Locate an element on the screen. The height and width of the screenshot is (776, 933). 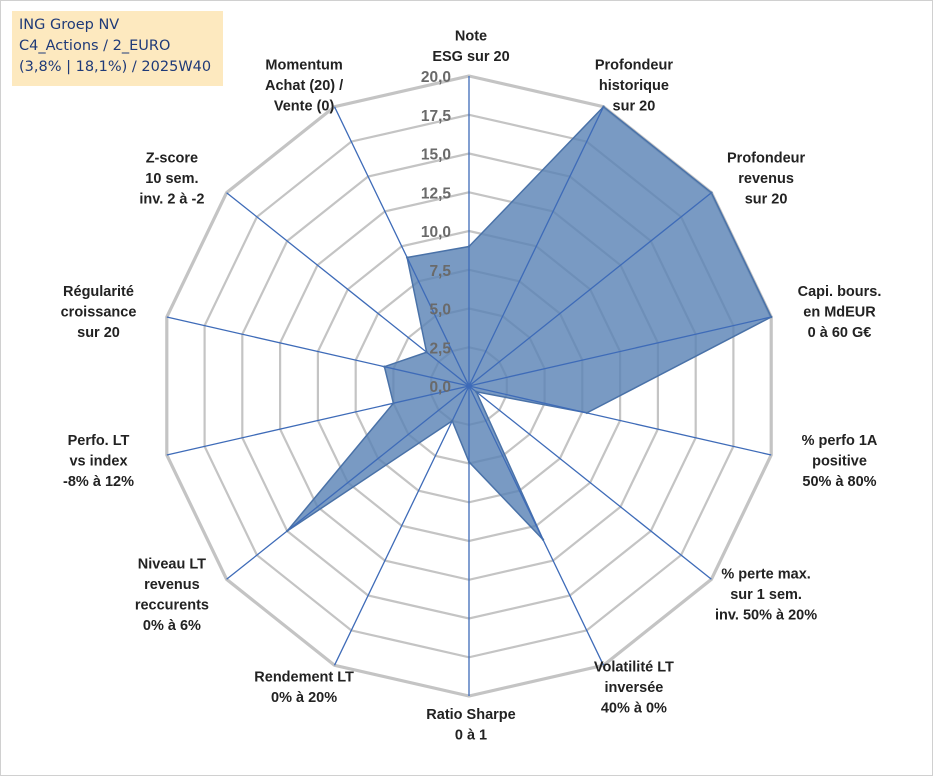
axis-label-9: Rendement LT 0% à 20% is located at coordinates (304, 688).